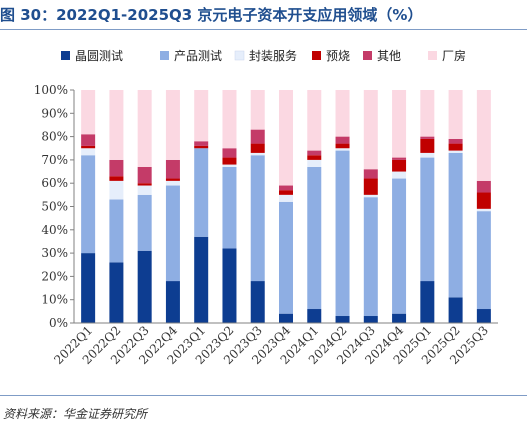 The image size is (527, 431). What do you see at coordinates (54, 276) in the screenshot?
I see `y-tick-label: 20%` at bounding box center [54, 276].